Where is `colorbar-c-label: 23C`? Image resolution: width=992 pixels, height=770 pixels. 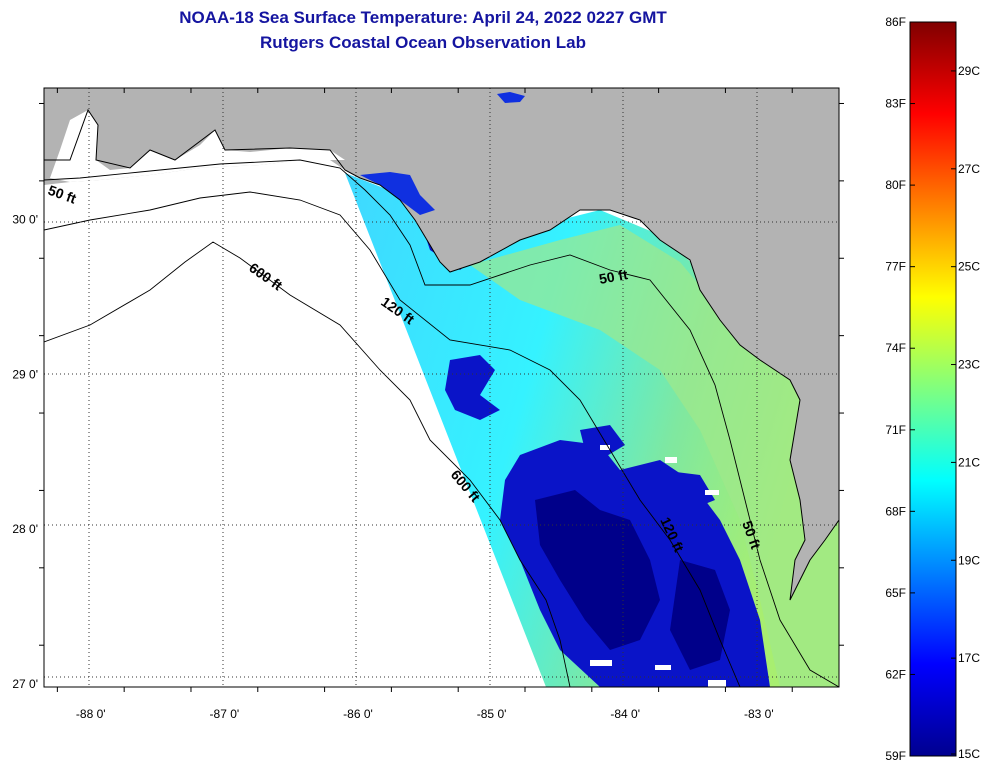 colorbar-c-label: 23C is located at coordinates (969, 365).